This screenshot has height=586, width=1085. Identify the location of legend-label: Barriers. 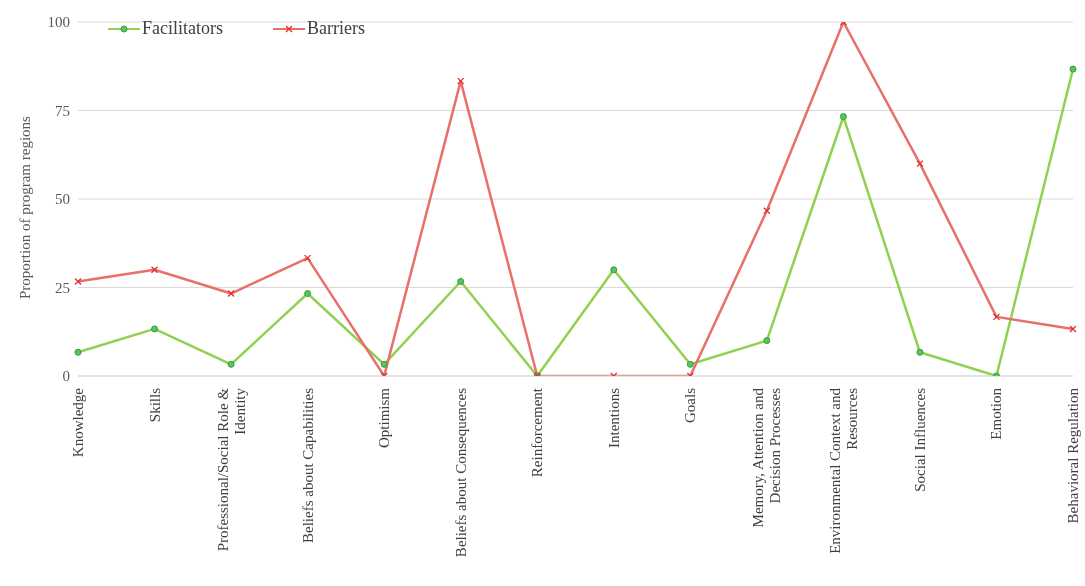
(335, 28).